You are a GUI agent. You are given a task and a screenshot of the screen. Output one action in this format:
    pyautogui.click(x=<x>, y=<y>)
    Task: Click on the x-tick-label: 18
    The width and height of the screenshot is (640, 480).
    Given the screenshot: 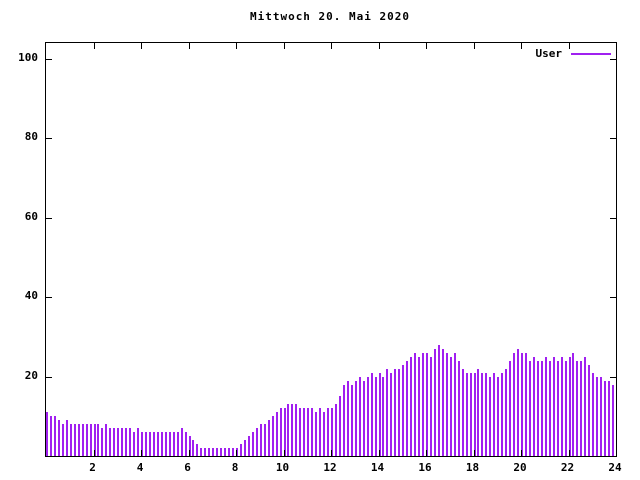 What is the action you would take?
    pyautogui.click(x=472, y=467)
    